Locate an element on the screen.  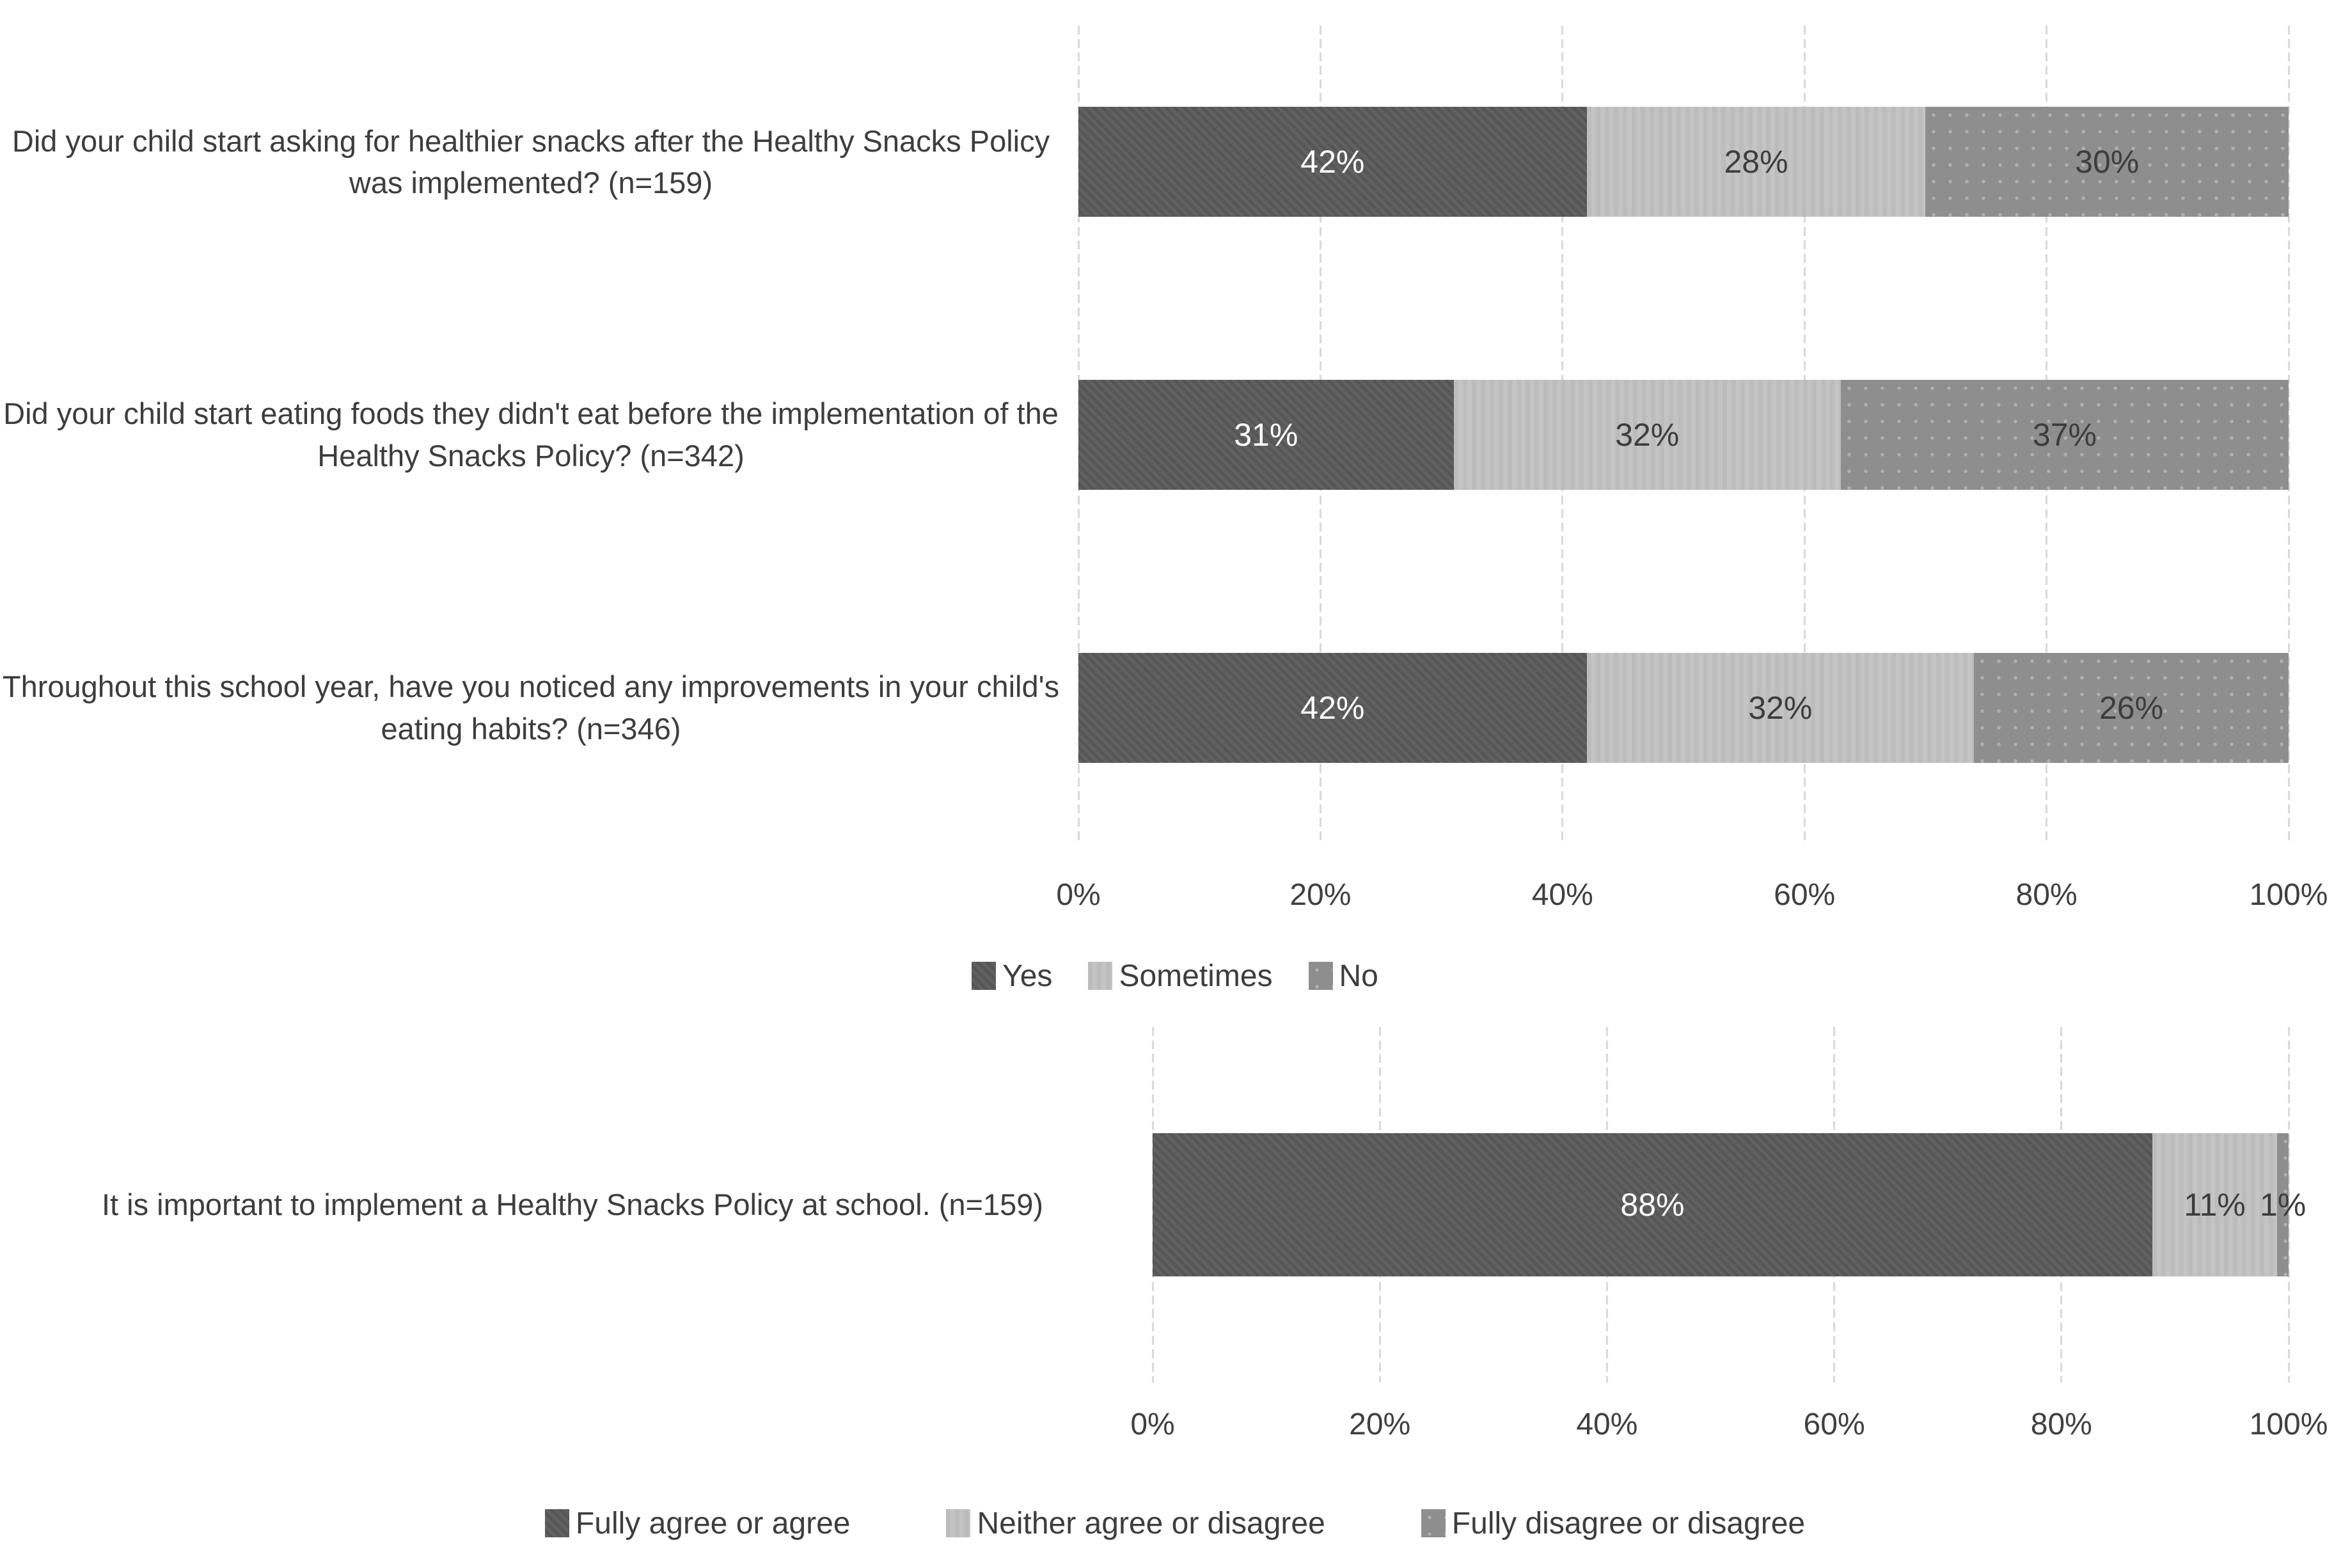
legend-item-fully-agree-or-agree: Fully agree or agree is located at coordinates (697, 1523).